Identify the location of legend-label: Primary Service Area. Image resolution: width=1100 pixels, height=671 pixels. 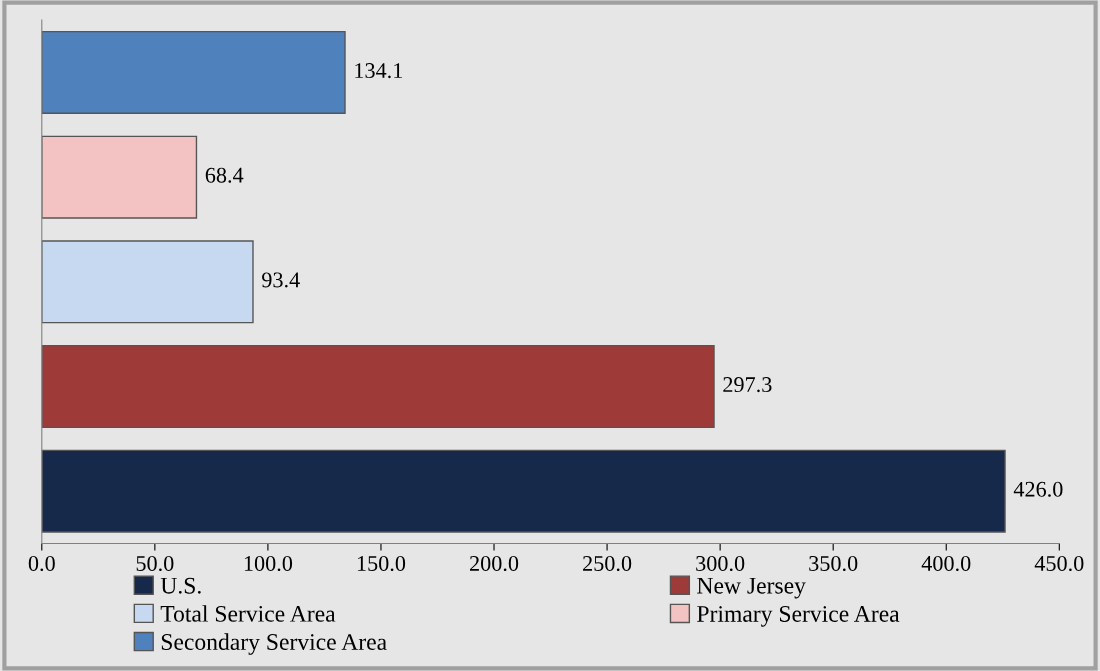
(798, 616).